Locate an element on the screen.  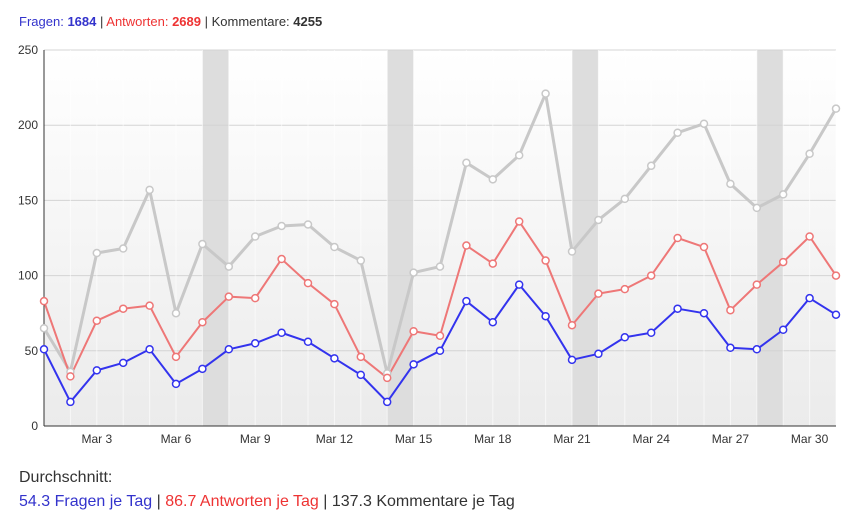
x-tick-label: Mar 30 is located at coordinates (810, 439).